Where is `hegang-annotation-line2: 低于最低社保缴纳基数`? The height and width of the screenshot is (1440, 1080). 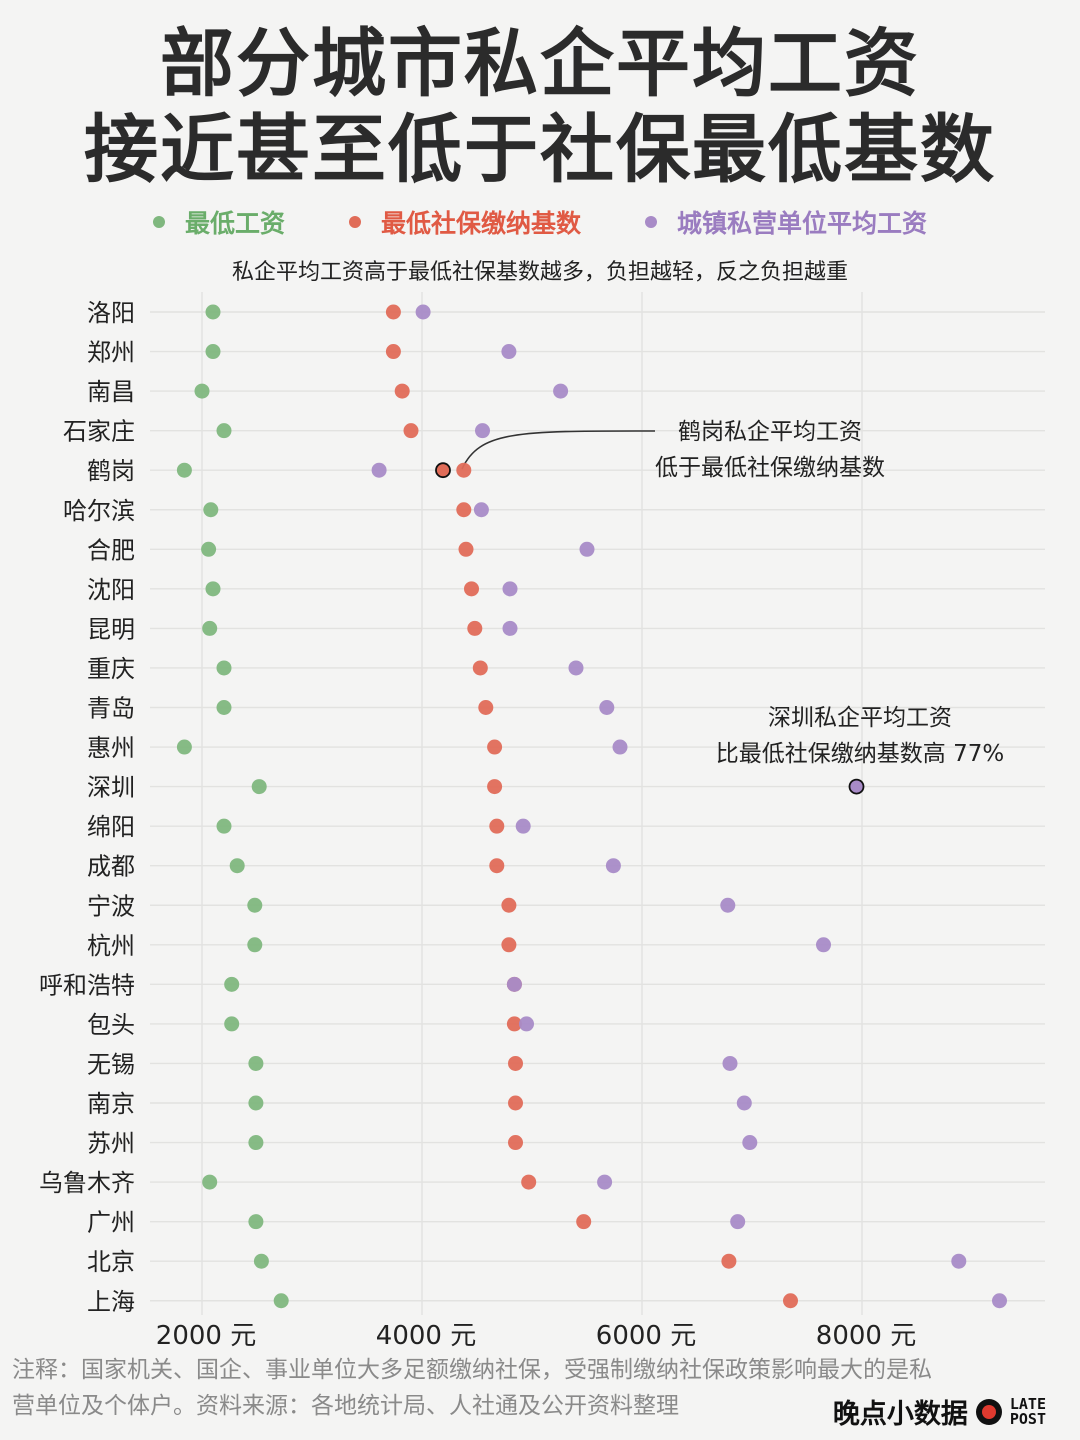 hegang-annotation-line2: 低于最低社保缴纳基数 is located at coordinates (770, 468).